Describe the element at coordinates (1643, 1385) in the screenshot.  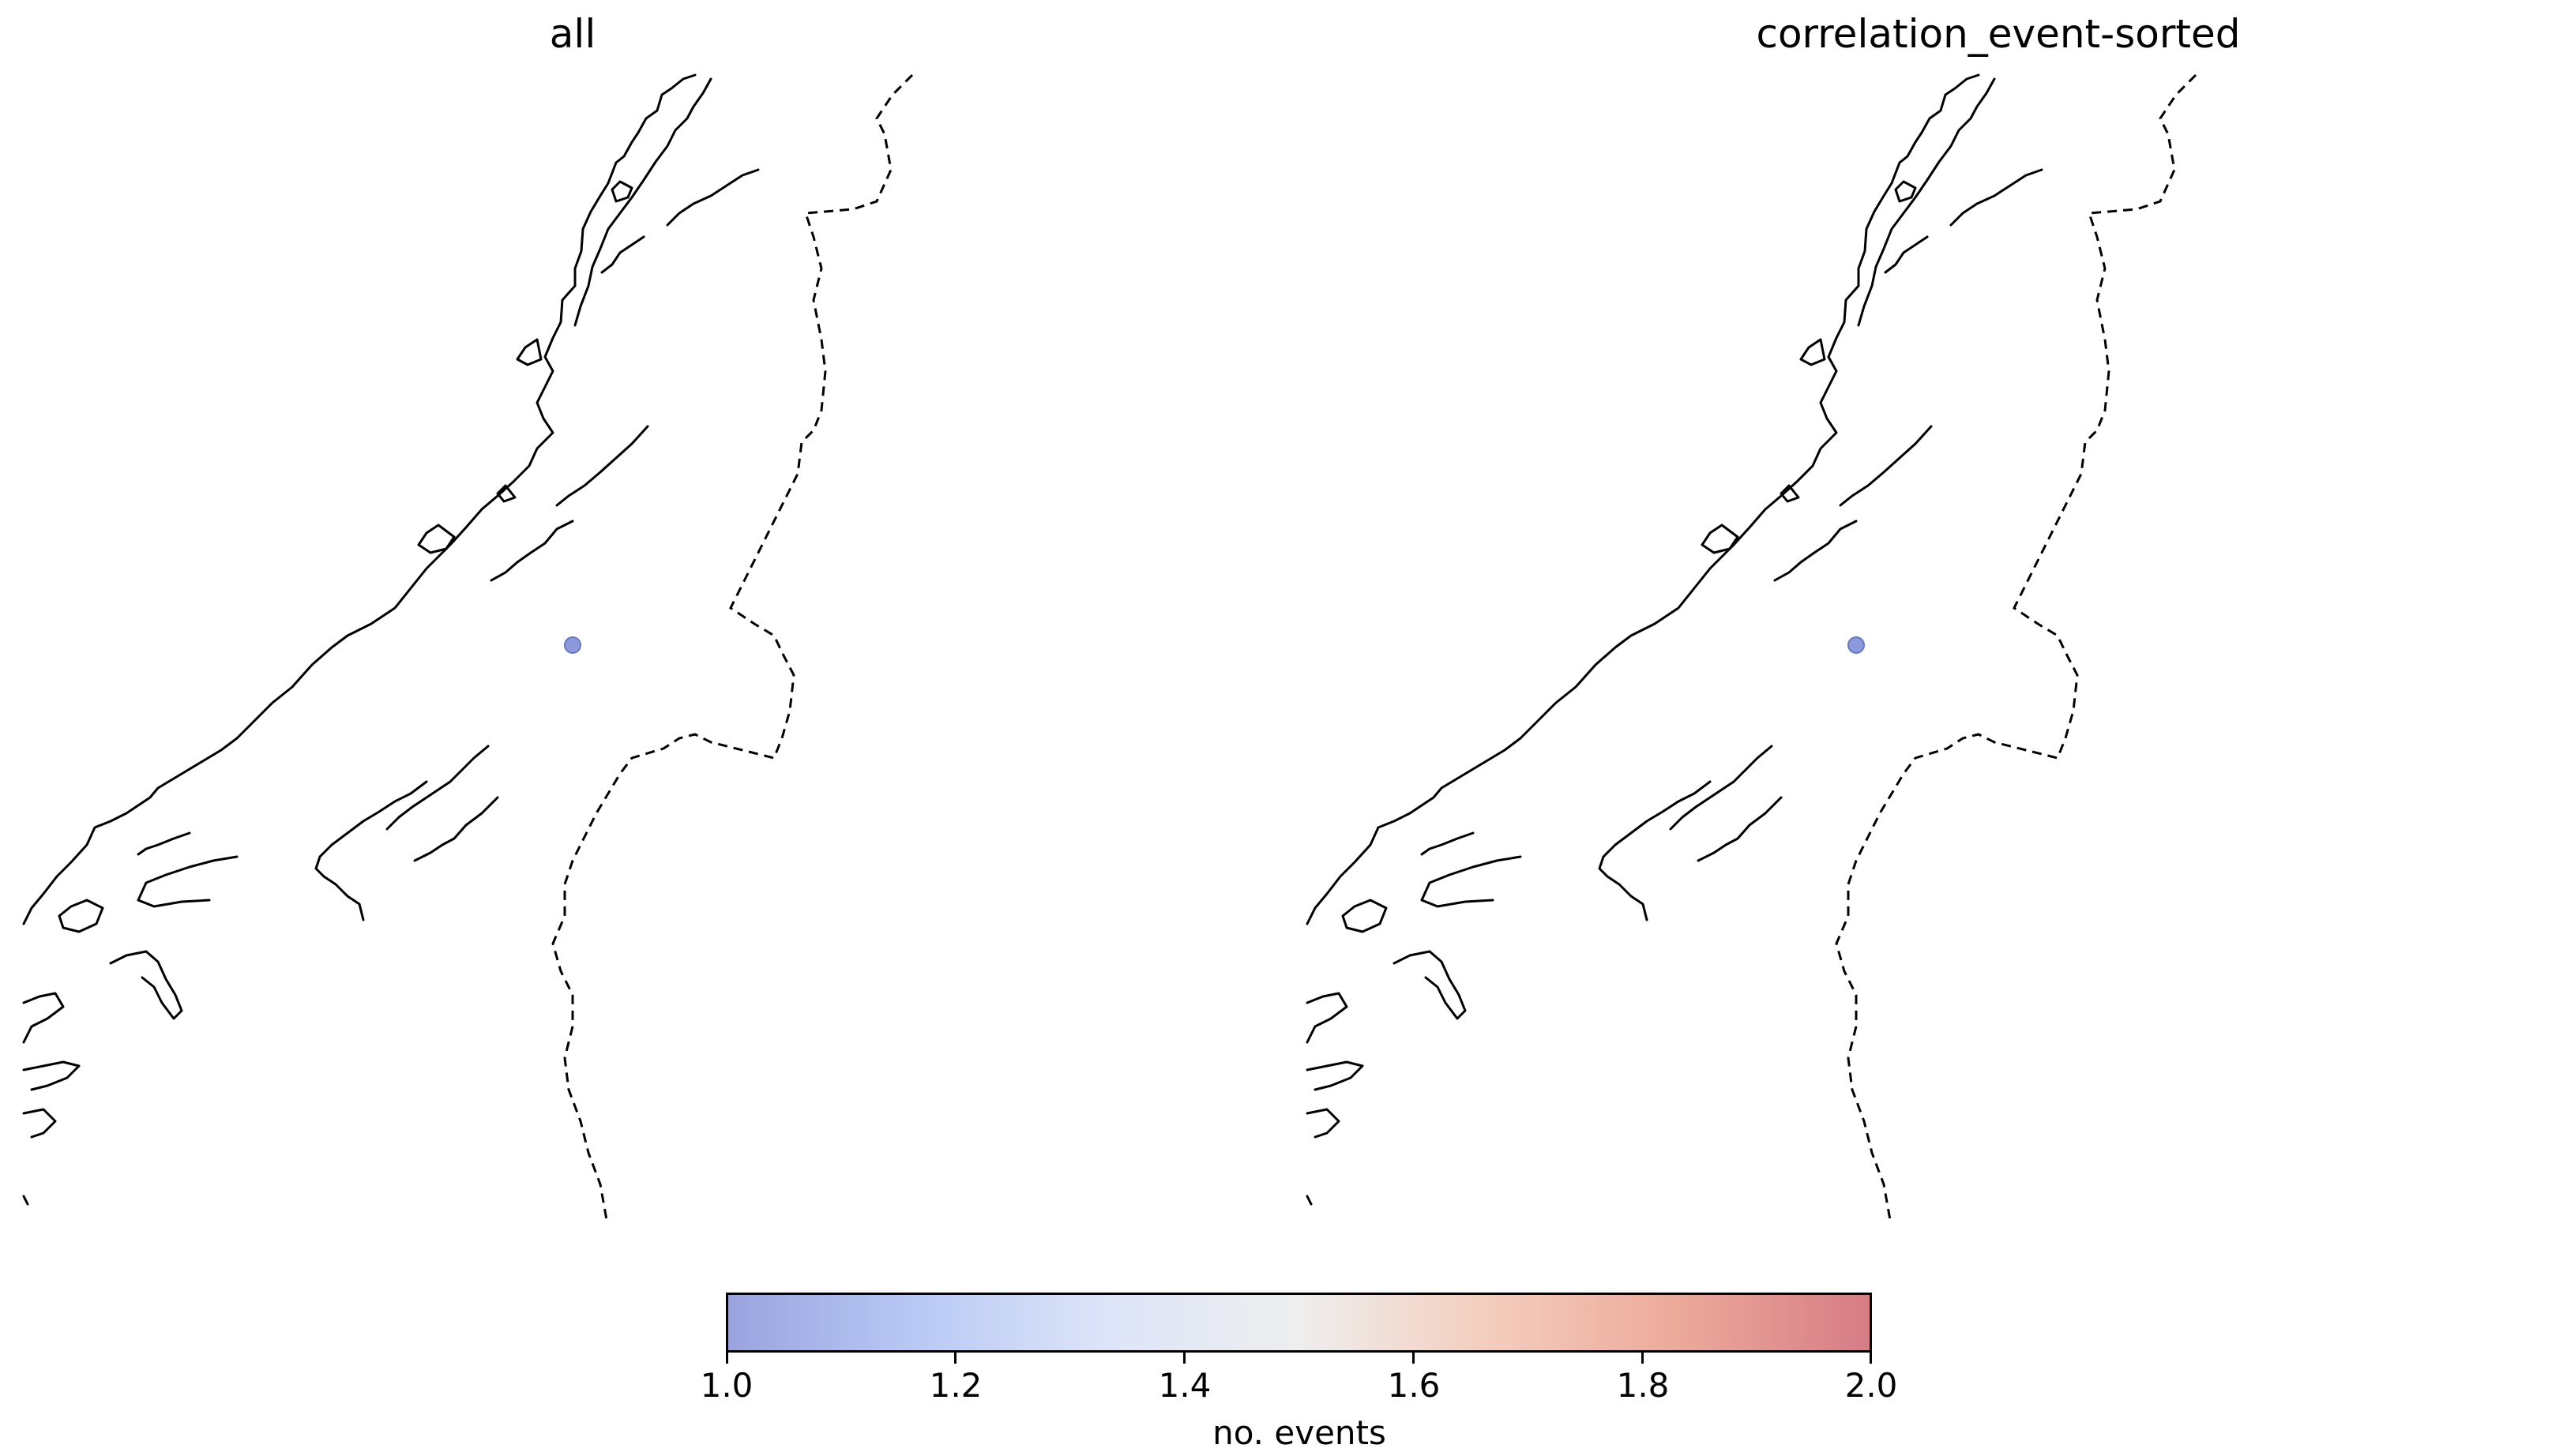
I see `colorbar-tick-label: 1.8` at that location.